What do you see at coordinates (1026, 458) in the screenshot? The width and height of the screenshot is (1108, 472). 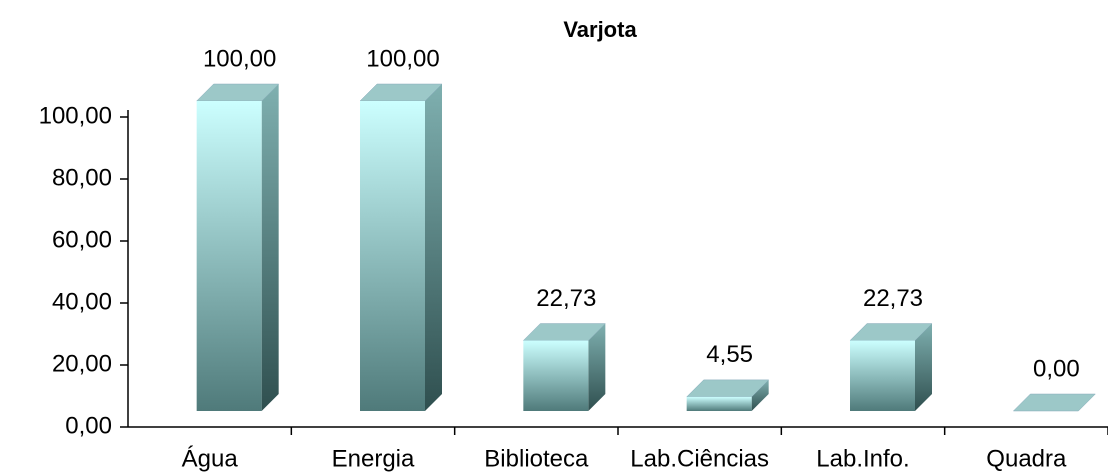 I see `x-tick-label: Quadra` at bounding box center [1026, 458].